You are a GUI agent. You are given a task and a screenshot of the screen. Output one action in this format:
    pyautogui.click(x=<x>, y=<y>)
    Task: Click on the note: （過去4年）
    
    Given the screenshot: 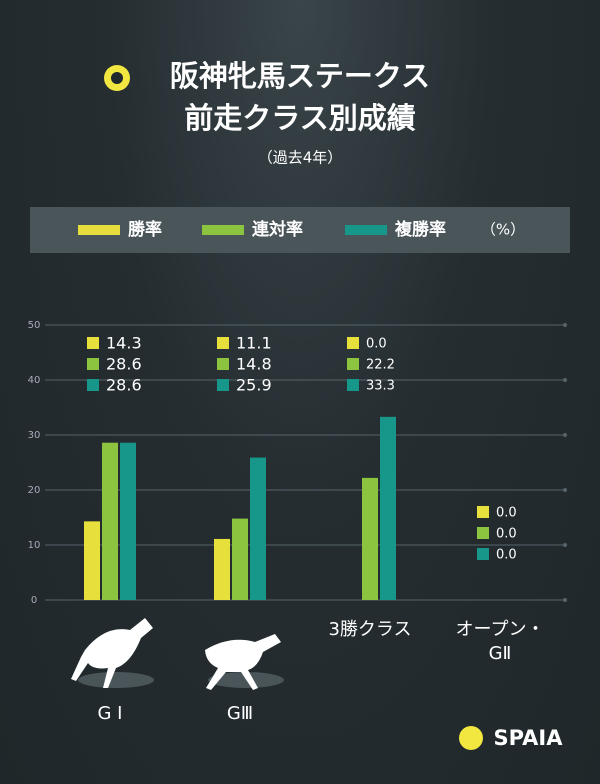 What is the action you would take?
    pyautogui.click(x=300, y=158)
    